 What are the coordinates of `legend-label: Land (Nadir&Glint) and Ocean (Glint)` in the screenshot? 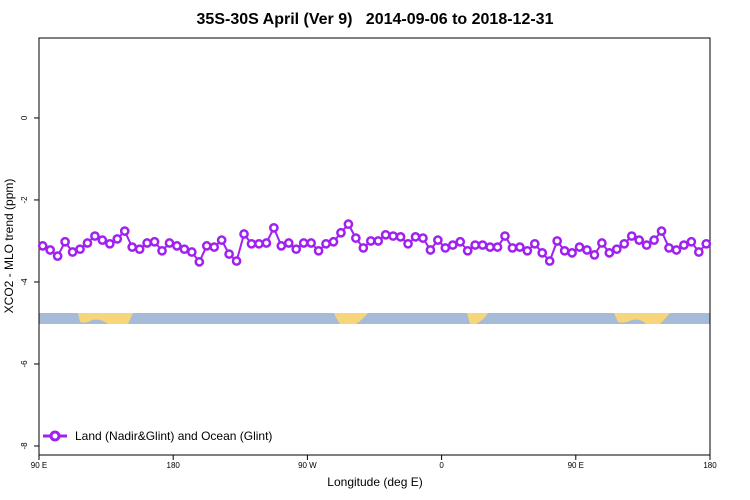 It's located at (173, 436).